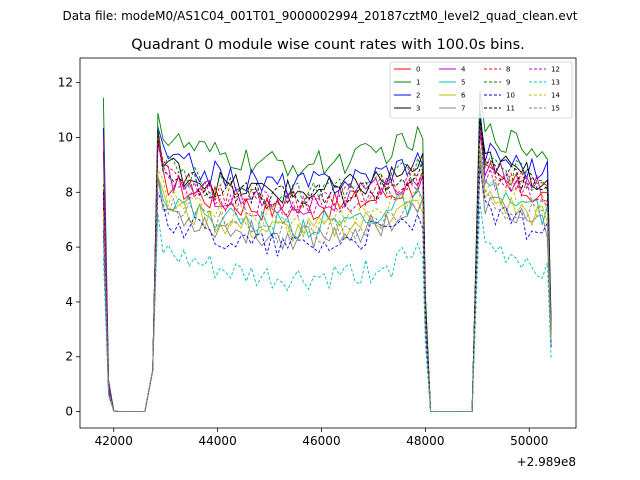 This screenshot has height=480, width=640. What do you see at coordinates (418, 83) in the screenshot?
I see `legend-label-1: 1` at bounding box center [418, 83].